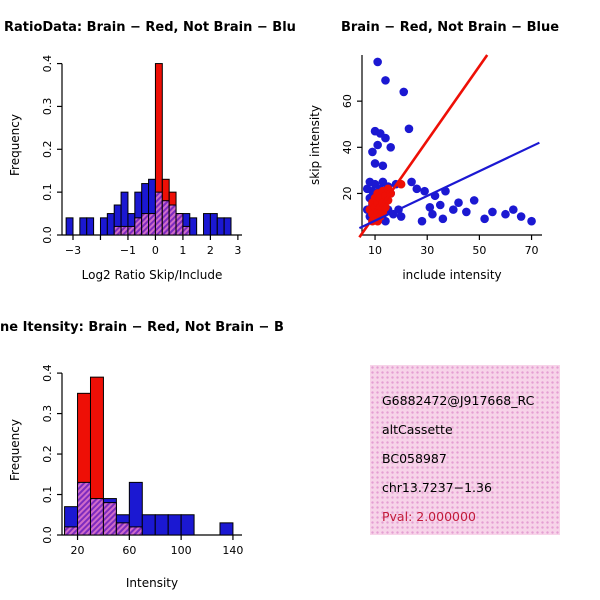 The height and width of the screenshot is (600, 600). Describe the element at coordinates (452, 275) in the screenshot. I see `scatter-xlabel: include intensity` at that location.